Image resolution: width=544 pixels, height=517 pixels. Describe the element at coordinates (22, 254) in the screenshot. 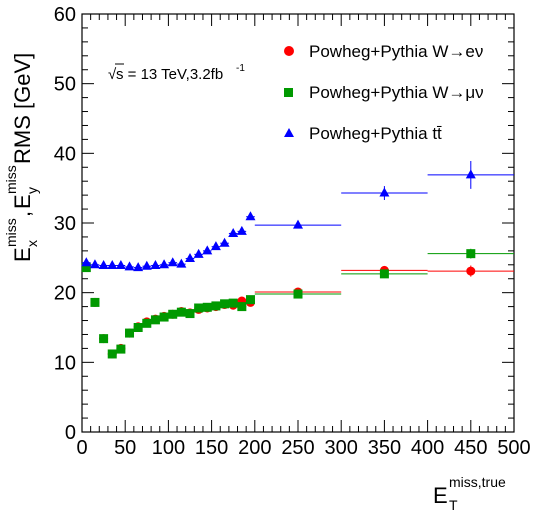

I see `y-axis-title-prefix: E` at that location.